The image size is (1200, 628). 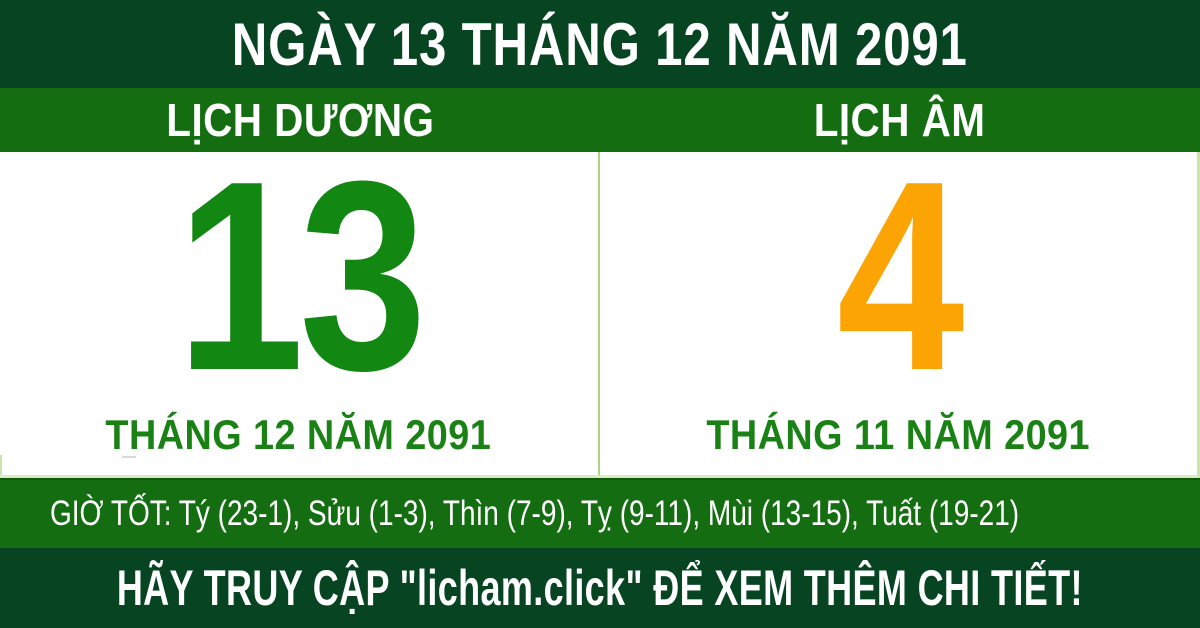 I want to click on solar-day-number: 13, so click(x=301, y=276).